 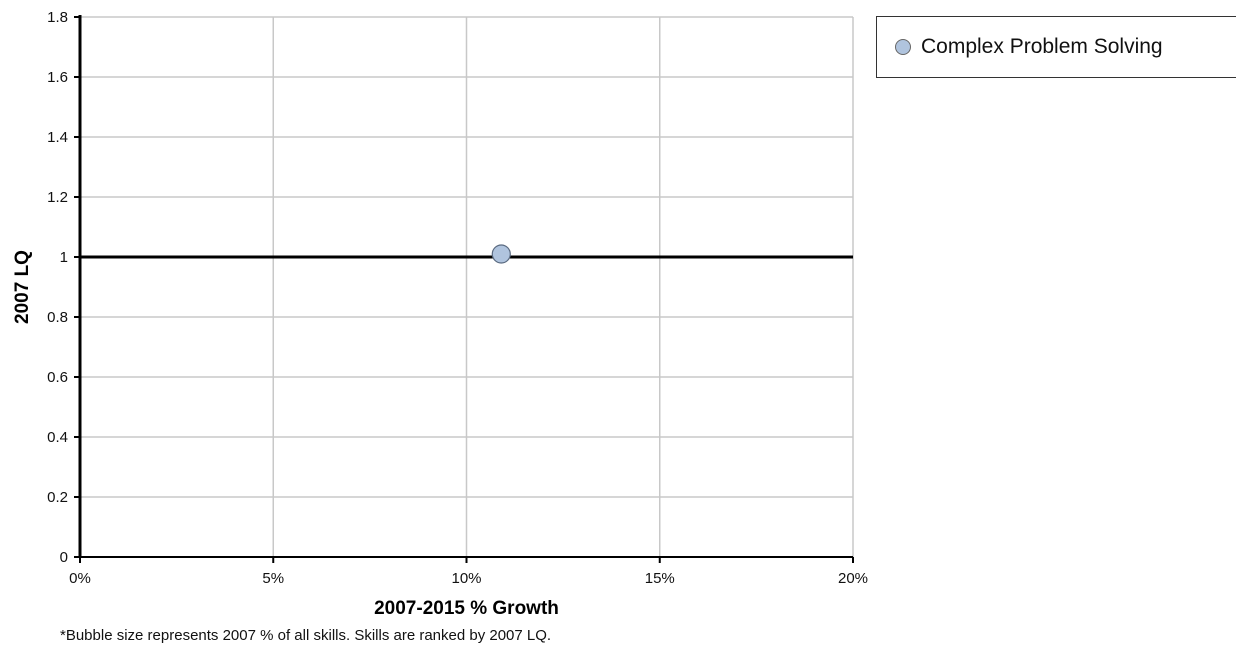 What do you see at coordinates (1042, 46) in the screenshot?
I see `legend-label: Complex Problem Solving` at bounding box center [1042, 46].